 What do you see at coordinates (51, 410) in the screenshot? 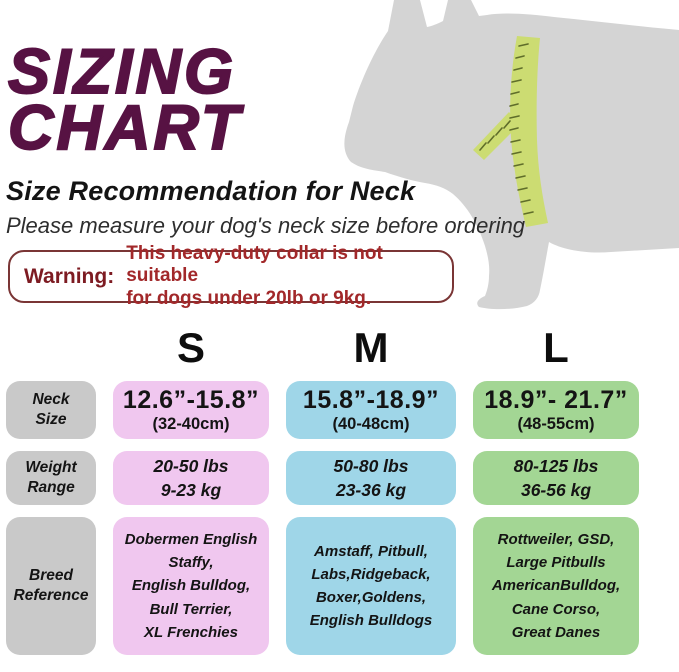
I see `row-label-neck-size: Neck Size` at bounding box center [51, 410].